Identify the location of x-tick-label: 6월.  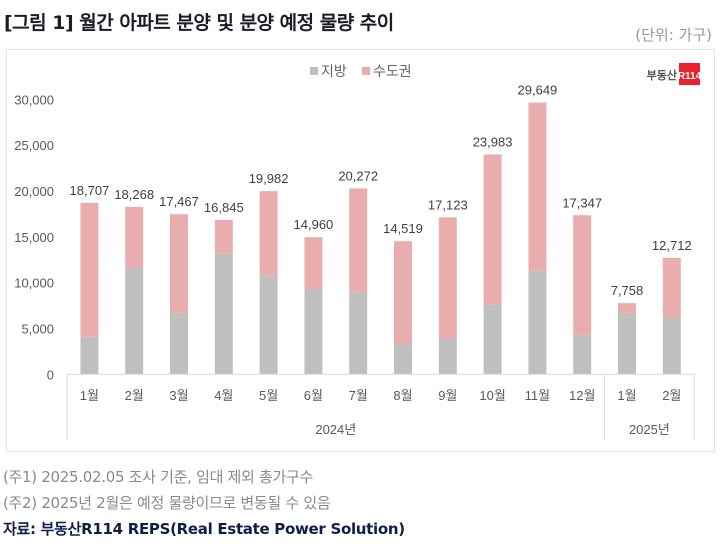
(313, 395).